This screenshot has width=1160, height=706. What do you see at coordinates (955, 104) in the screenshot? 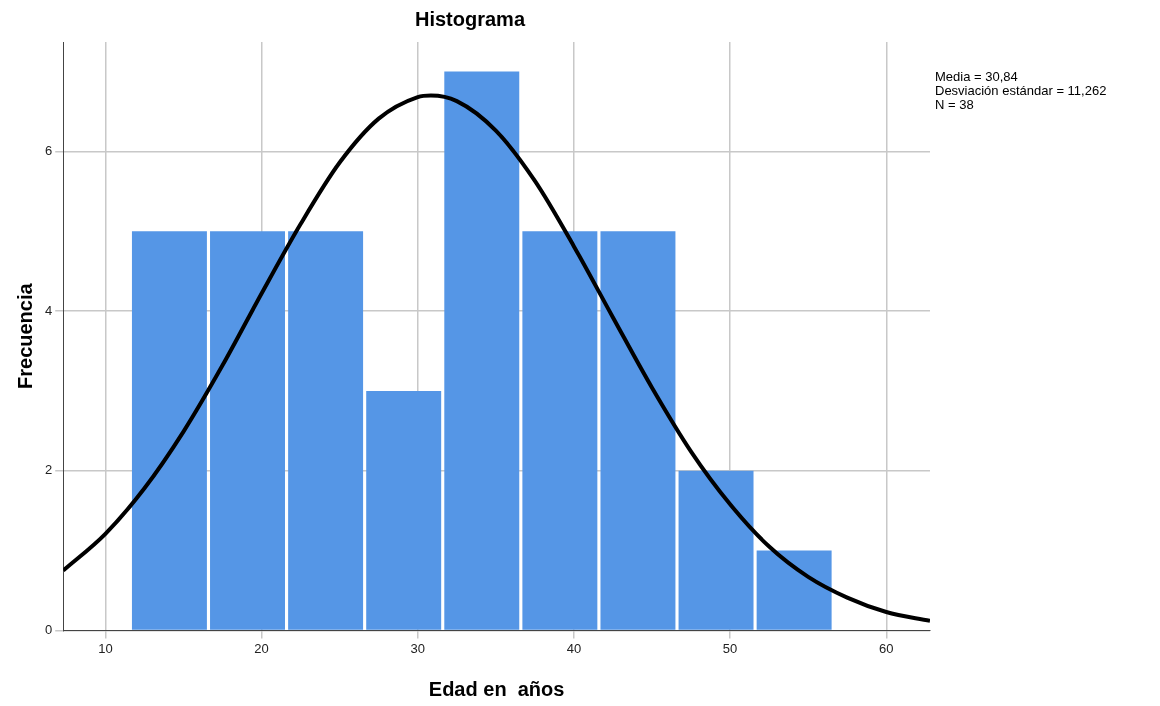
I see `text: N = 38` at bounding box center [955, 104].